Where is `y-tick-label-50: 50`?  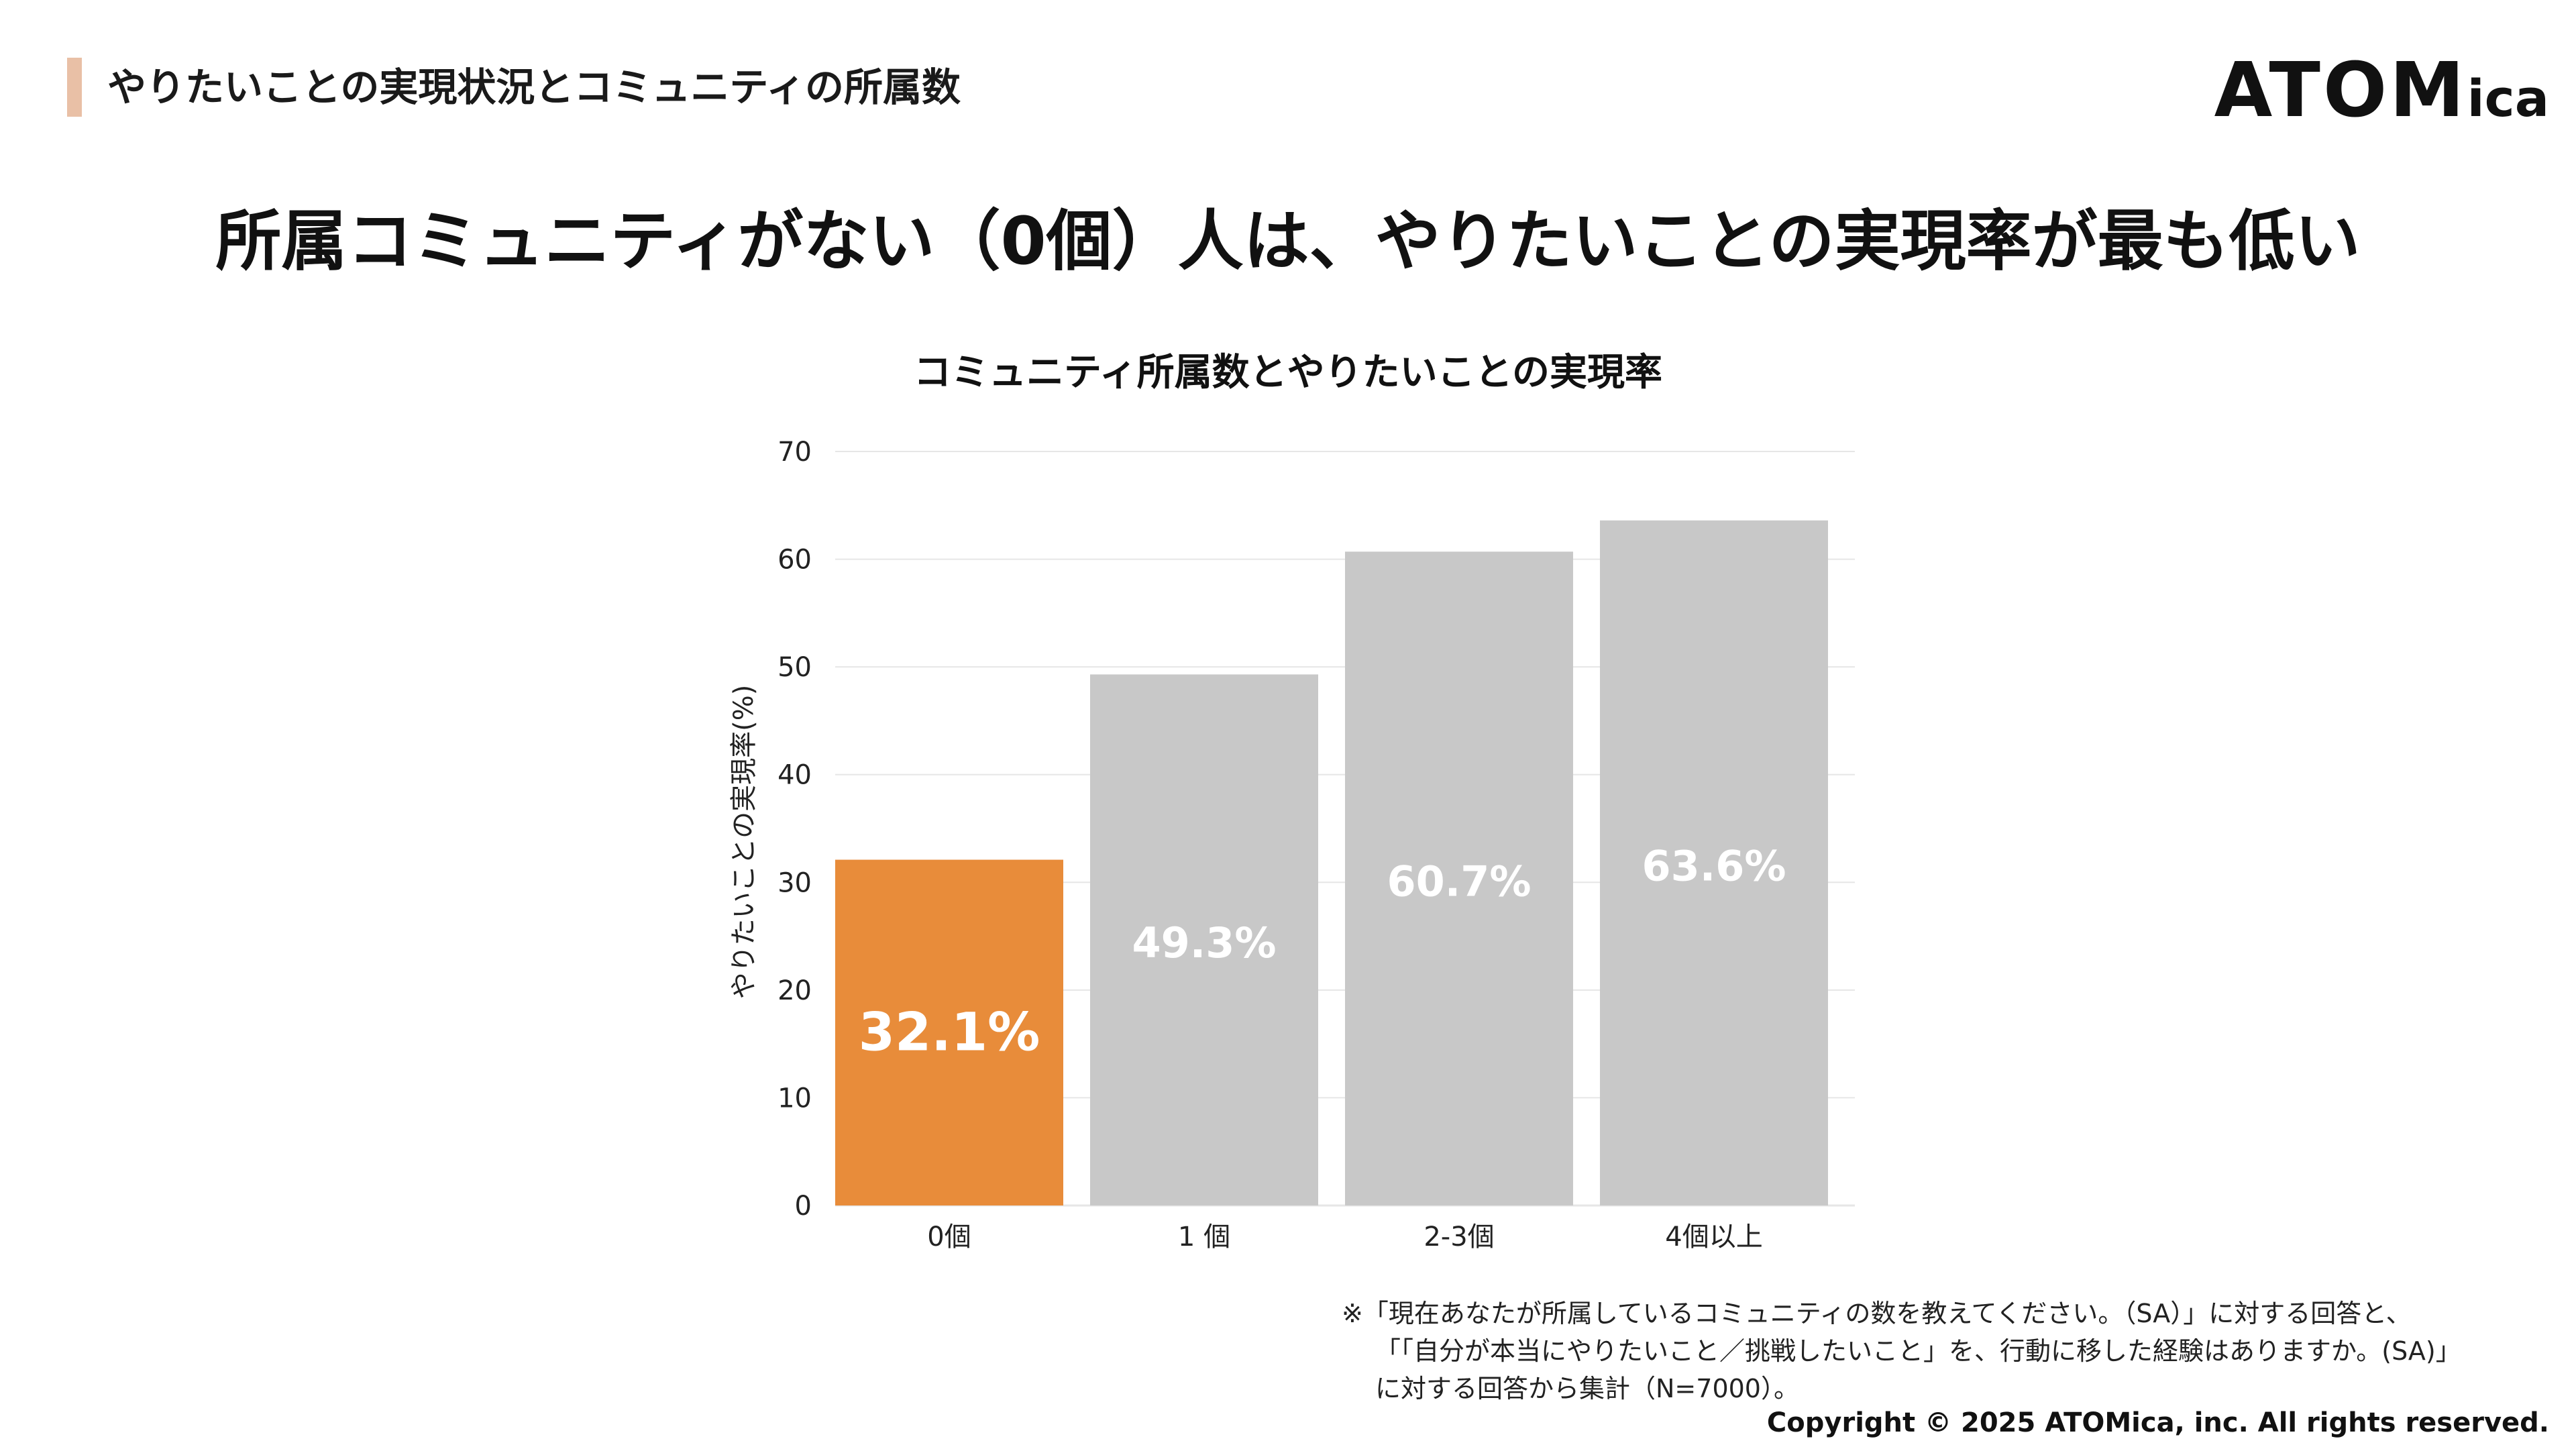
y-tick-label-50: 50 is located at coordinates (794, 667).